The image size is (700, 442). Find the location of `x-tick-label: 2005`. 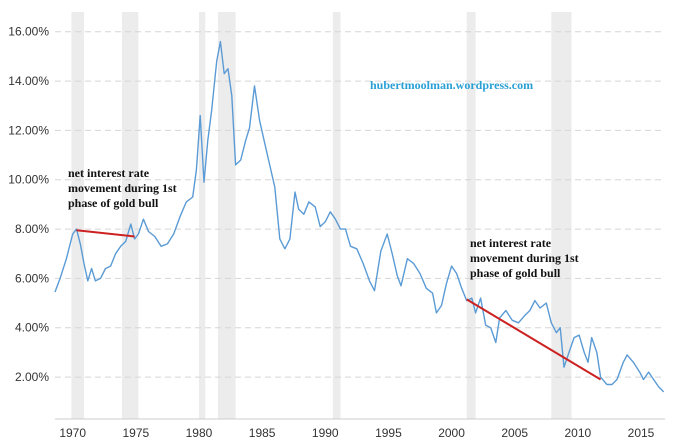

x-tick-label: 2005 is located at coordinates (514, 433).